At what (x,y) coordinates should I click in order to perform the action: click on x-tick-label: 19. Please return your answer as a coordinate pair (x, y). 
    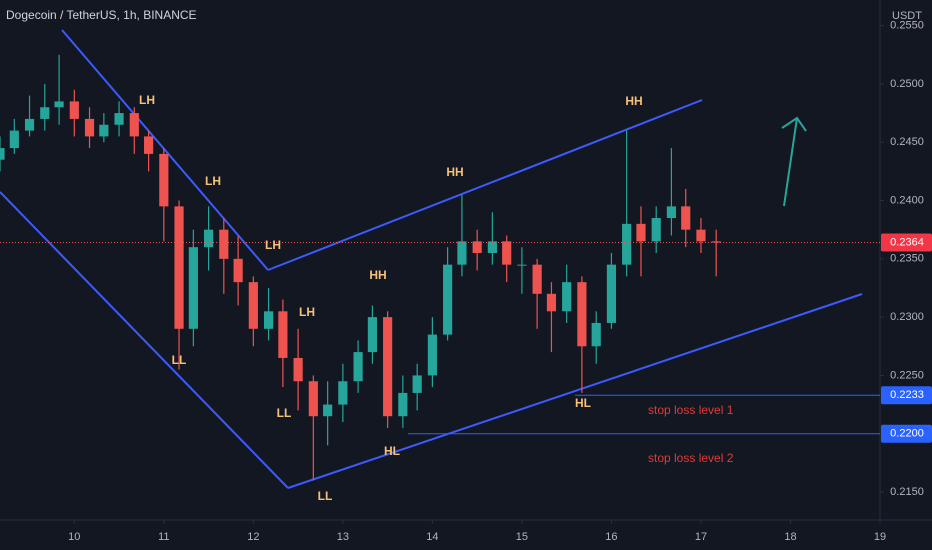
    Looking at the image, I should click on (880, 537).